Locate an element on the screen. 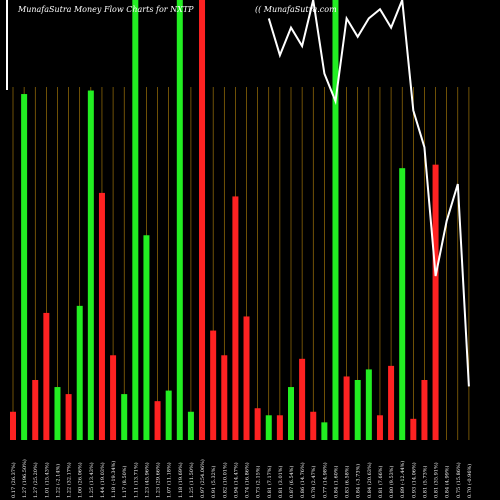 The image size is (500, 500). x-tick-label: 0.97 (254.06%) is located at coordinates (202, 478).